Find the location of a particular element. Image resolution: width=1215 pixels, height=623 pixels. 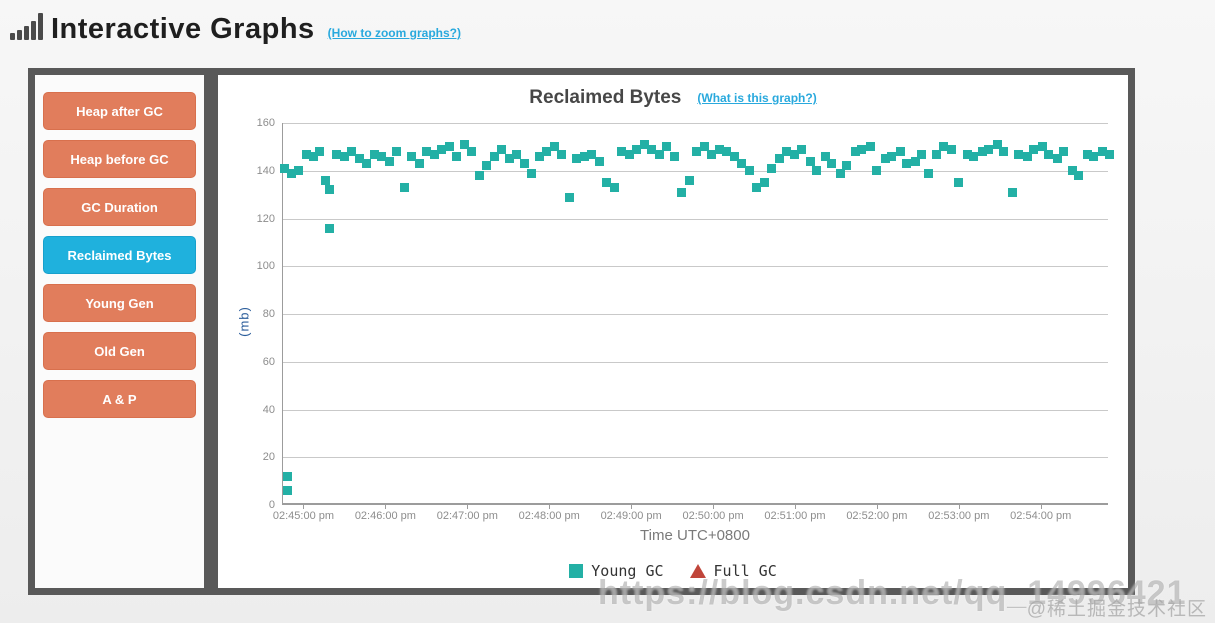

legend-label: Young GC is located at coordinates (627, 571).